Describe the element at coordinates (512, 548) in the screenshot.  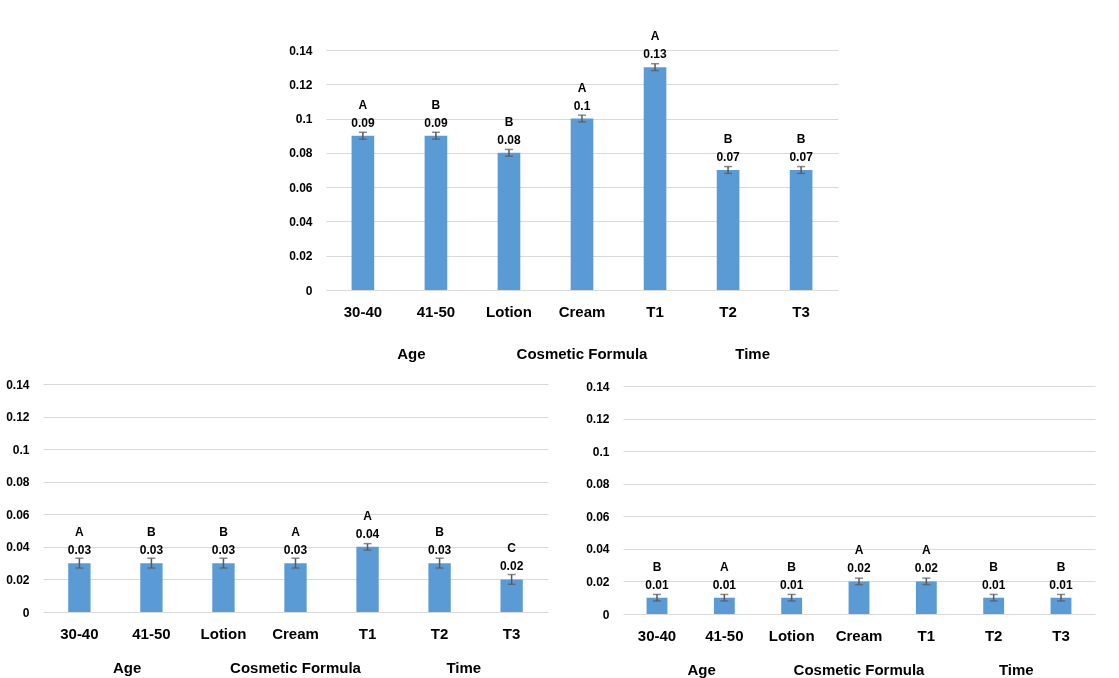
I see `annotation: C` at that location.